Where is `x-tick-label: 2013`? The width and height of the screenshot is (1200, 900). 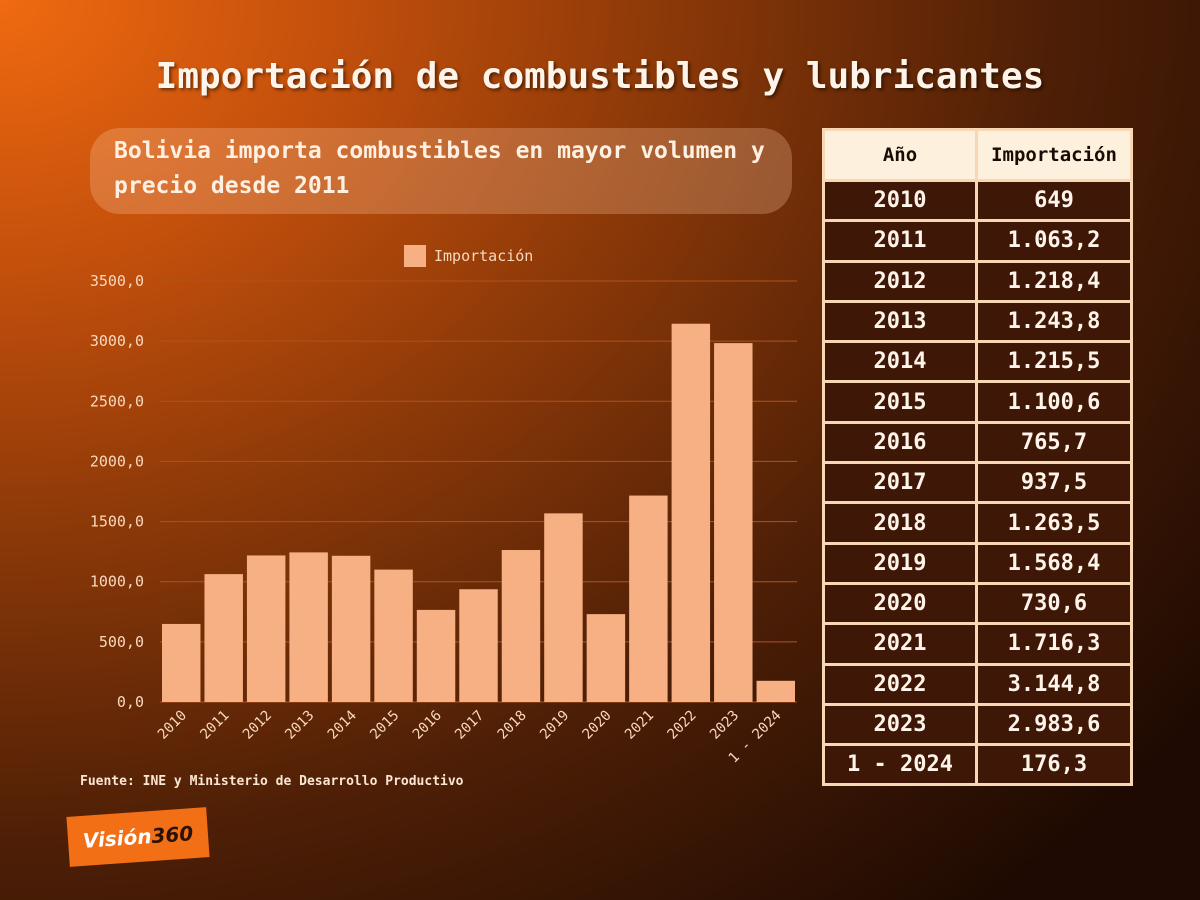 x-tick-label: 2013 is located at coordinates (299, 725).